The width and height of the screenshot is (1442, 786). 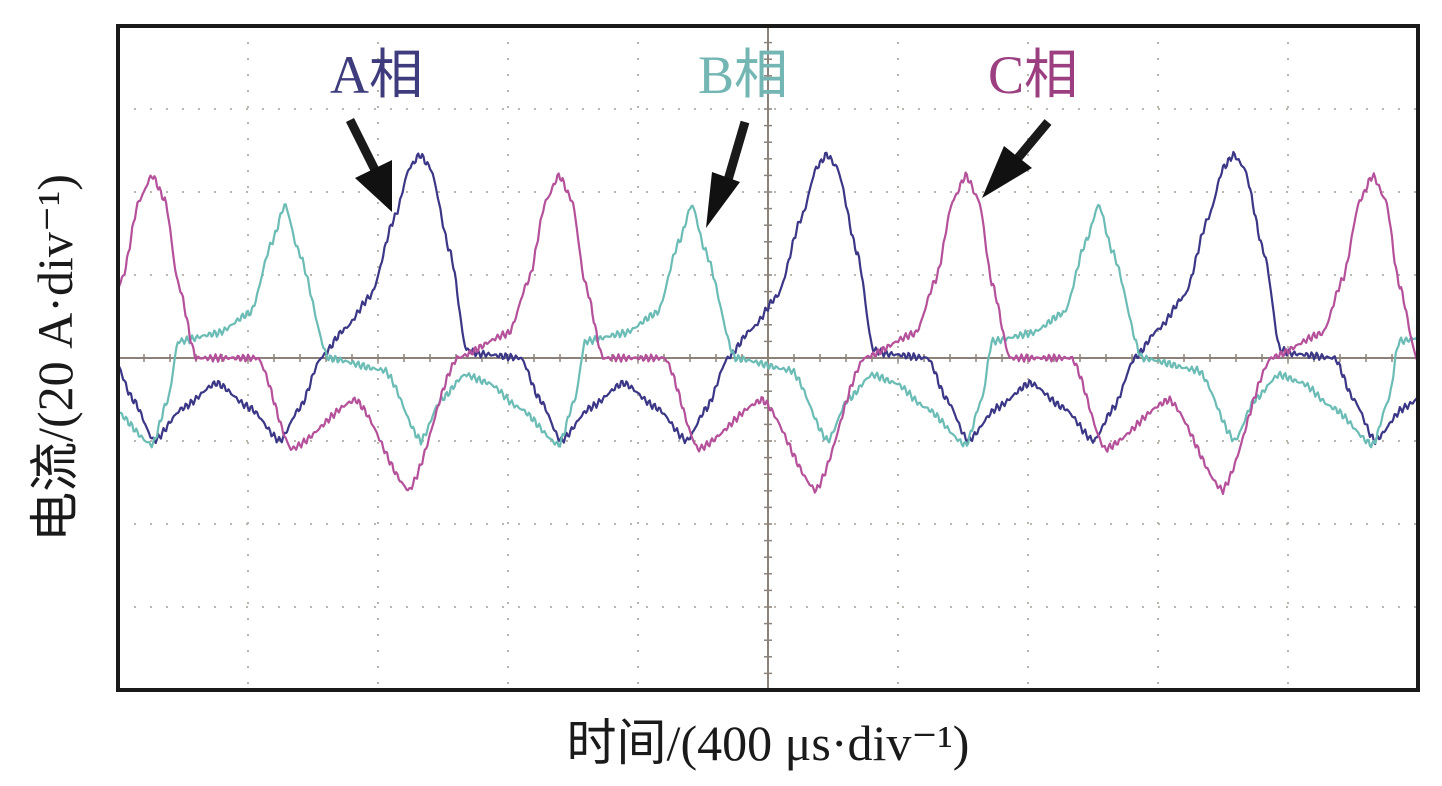 I want to click on y-axis-label: 电流/(20 A·div⁻¹), so click(x=55, y=358).